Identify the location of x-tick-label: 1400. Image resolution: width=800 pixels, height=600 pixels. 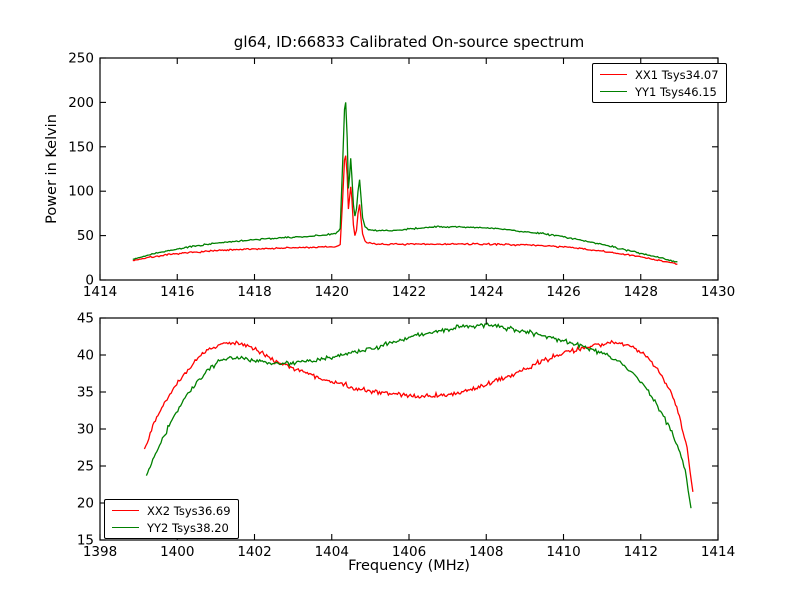
(177, 552).